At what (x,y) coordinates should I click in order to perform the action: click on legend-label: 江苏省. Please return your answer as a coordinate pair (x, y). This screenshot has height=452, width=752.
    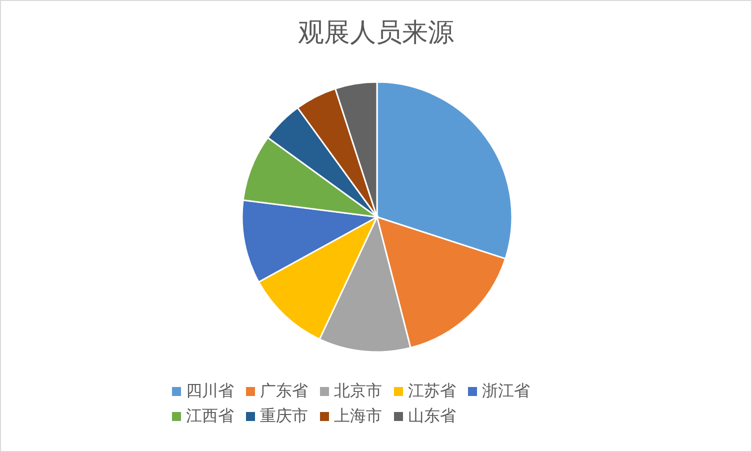
    Looking at the image, I should click on (432, 391).